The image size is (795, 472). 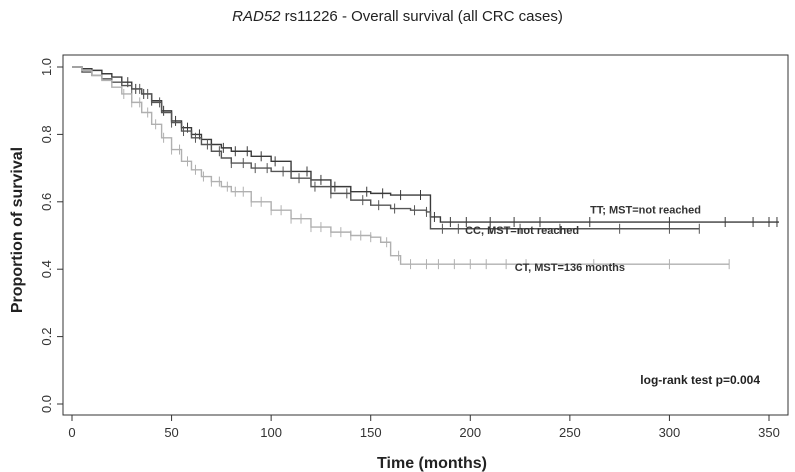 I want to click on y-tick-label: 0.6, so click(x=46, y=202).